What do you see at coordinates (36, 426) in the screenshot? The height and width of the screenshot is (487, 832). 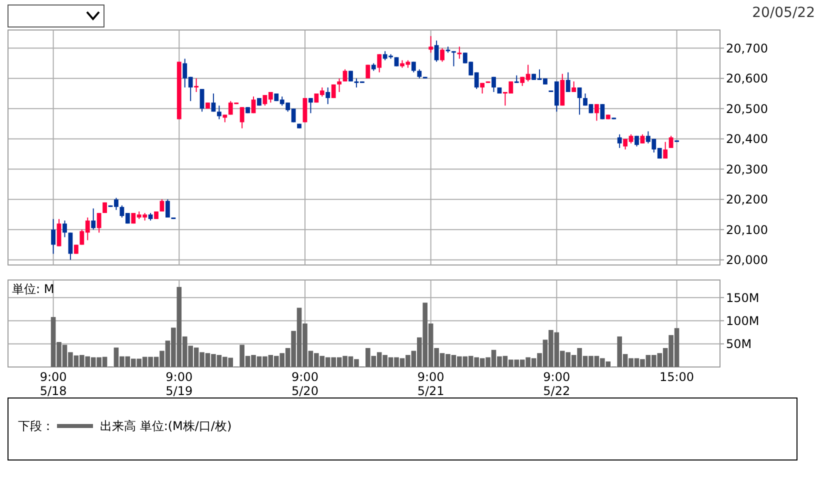 I see `legend-title: 下段：` at bounding box center [36, 426].